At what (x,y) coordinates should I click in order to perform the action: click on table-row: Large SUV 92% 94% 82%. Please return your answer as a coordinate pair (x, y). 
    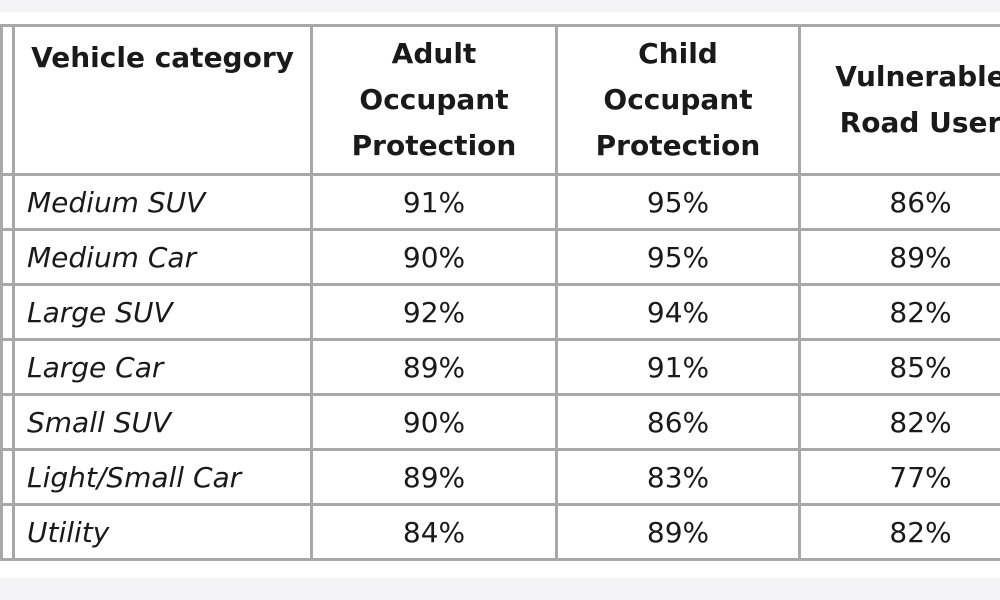
    Looking at the image, I should click on (500, 312).